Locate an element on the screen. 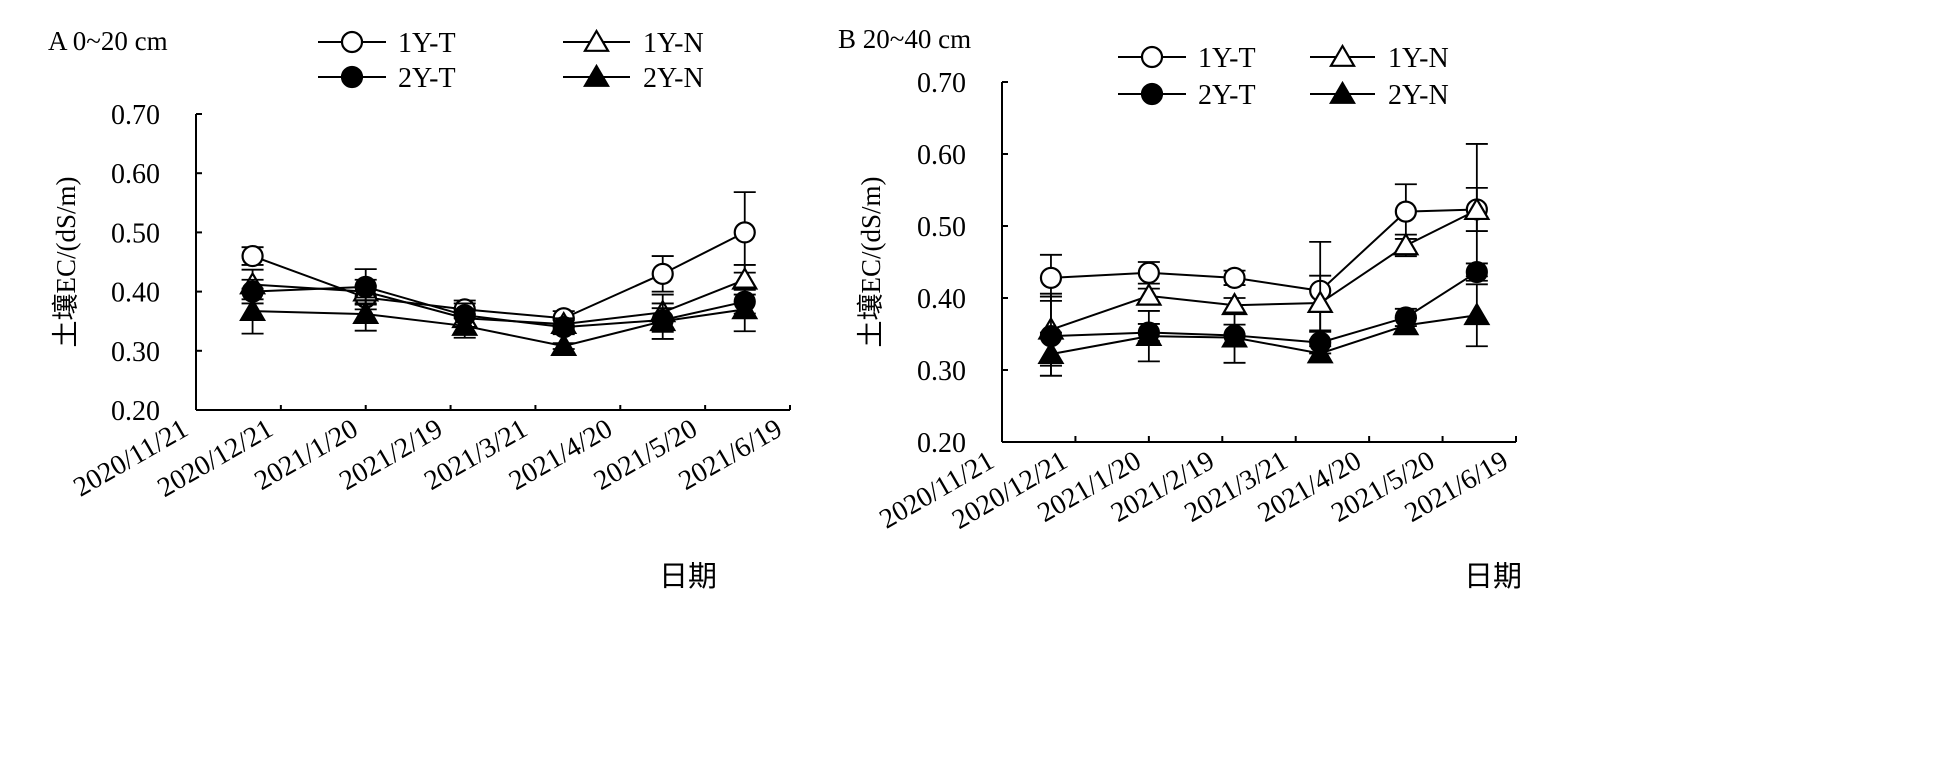 The height and width of the screenshot is (758, 1934). panel-b-point-2y-t is located at coordinates (1476, 272).